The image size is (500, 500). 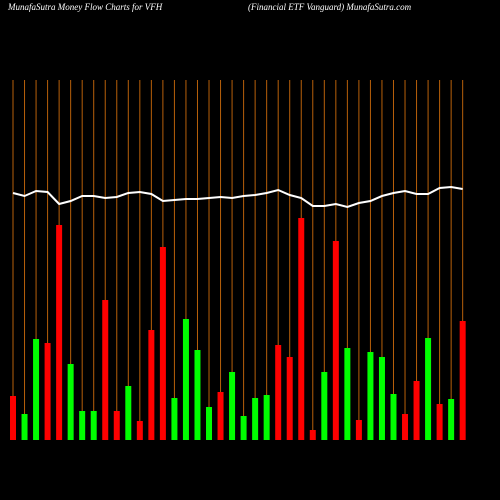 What do you see at coordinates (85, 7) in the screenshot?
I see `chart-title: MunafaSutra Money Flow Charts for VFH` at bounding box center [85, 7].